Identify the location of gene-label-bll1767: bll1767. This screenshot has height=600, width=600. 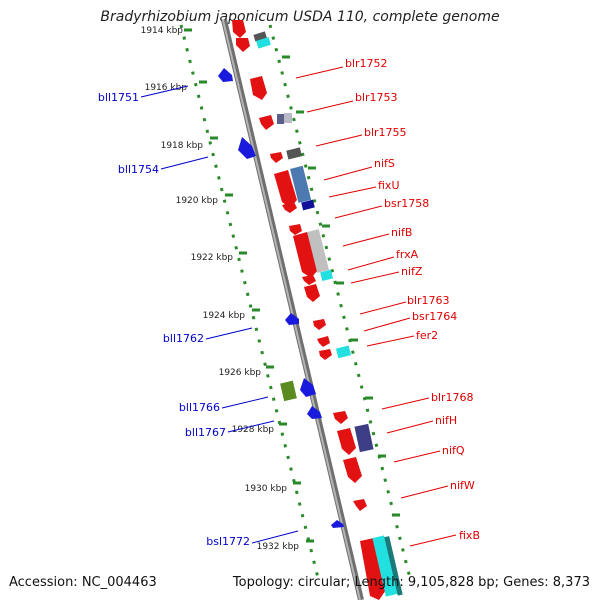
(205, 432).